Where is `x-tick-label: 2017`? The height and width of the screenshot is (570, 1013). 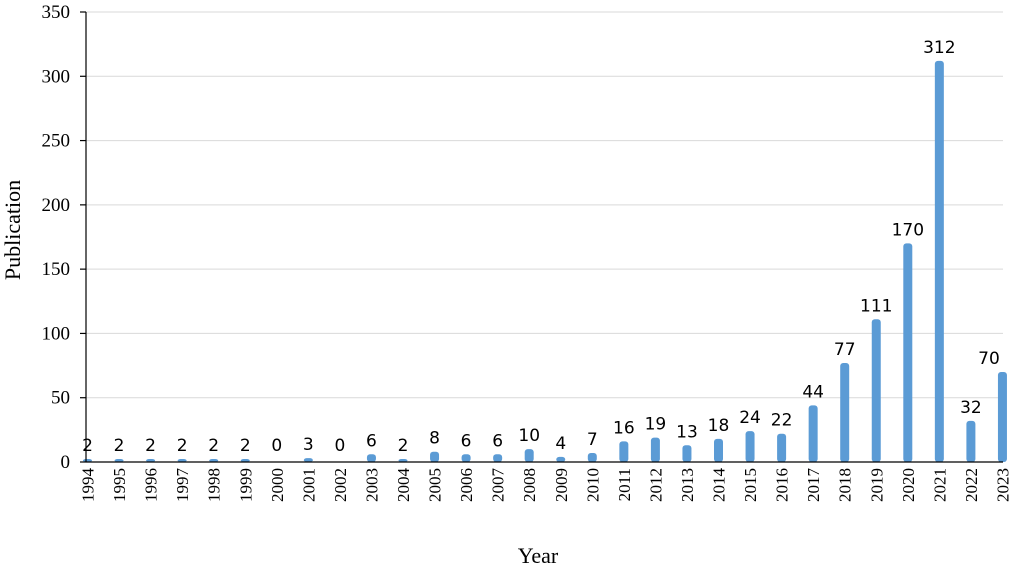
x-tick-label: 2017 is located at coordinates (813, 485).